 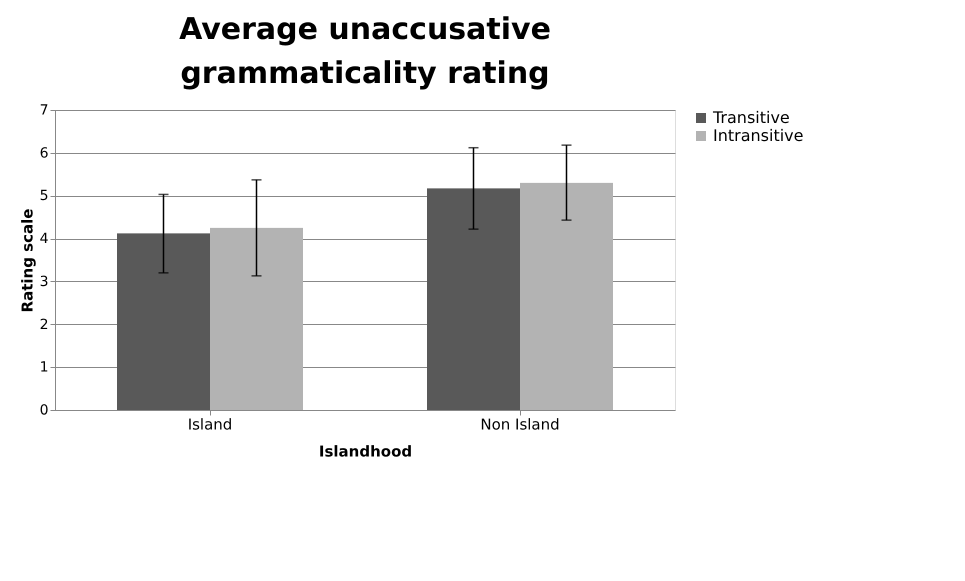 I want to click on x-tick-label: Island, so click(x=210, y=425).